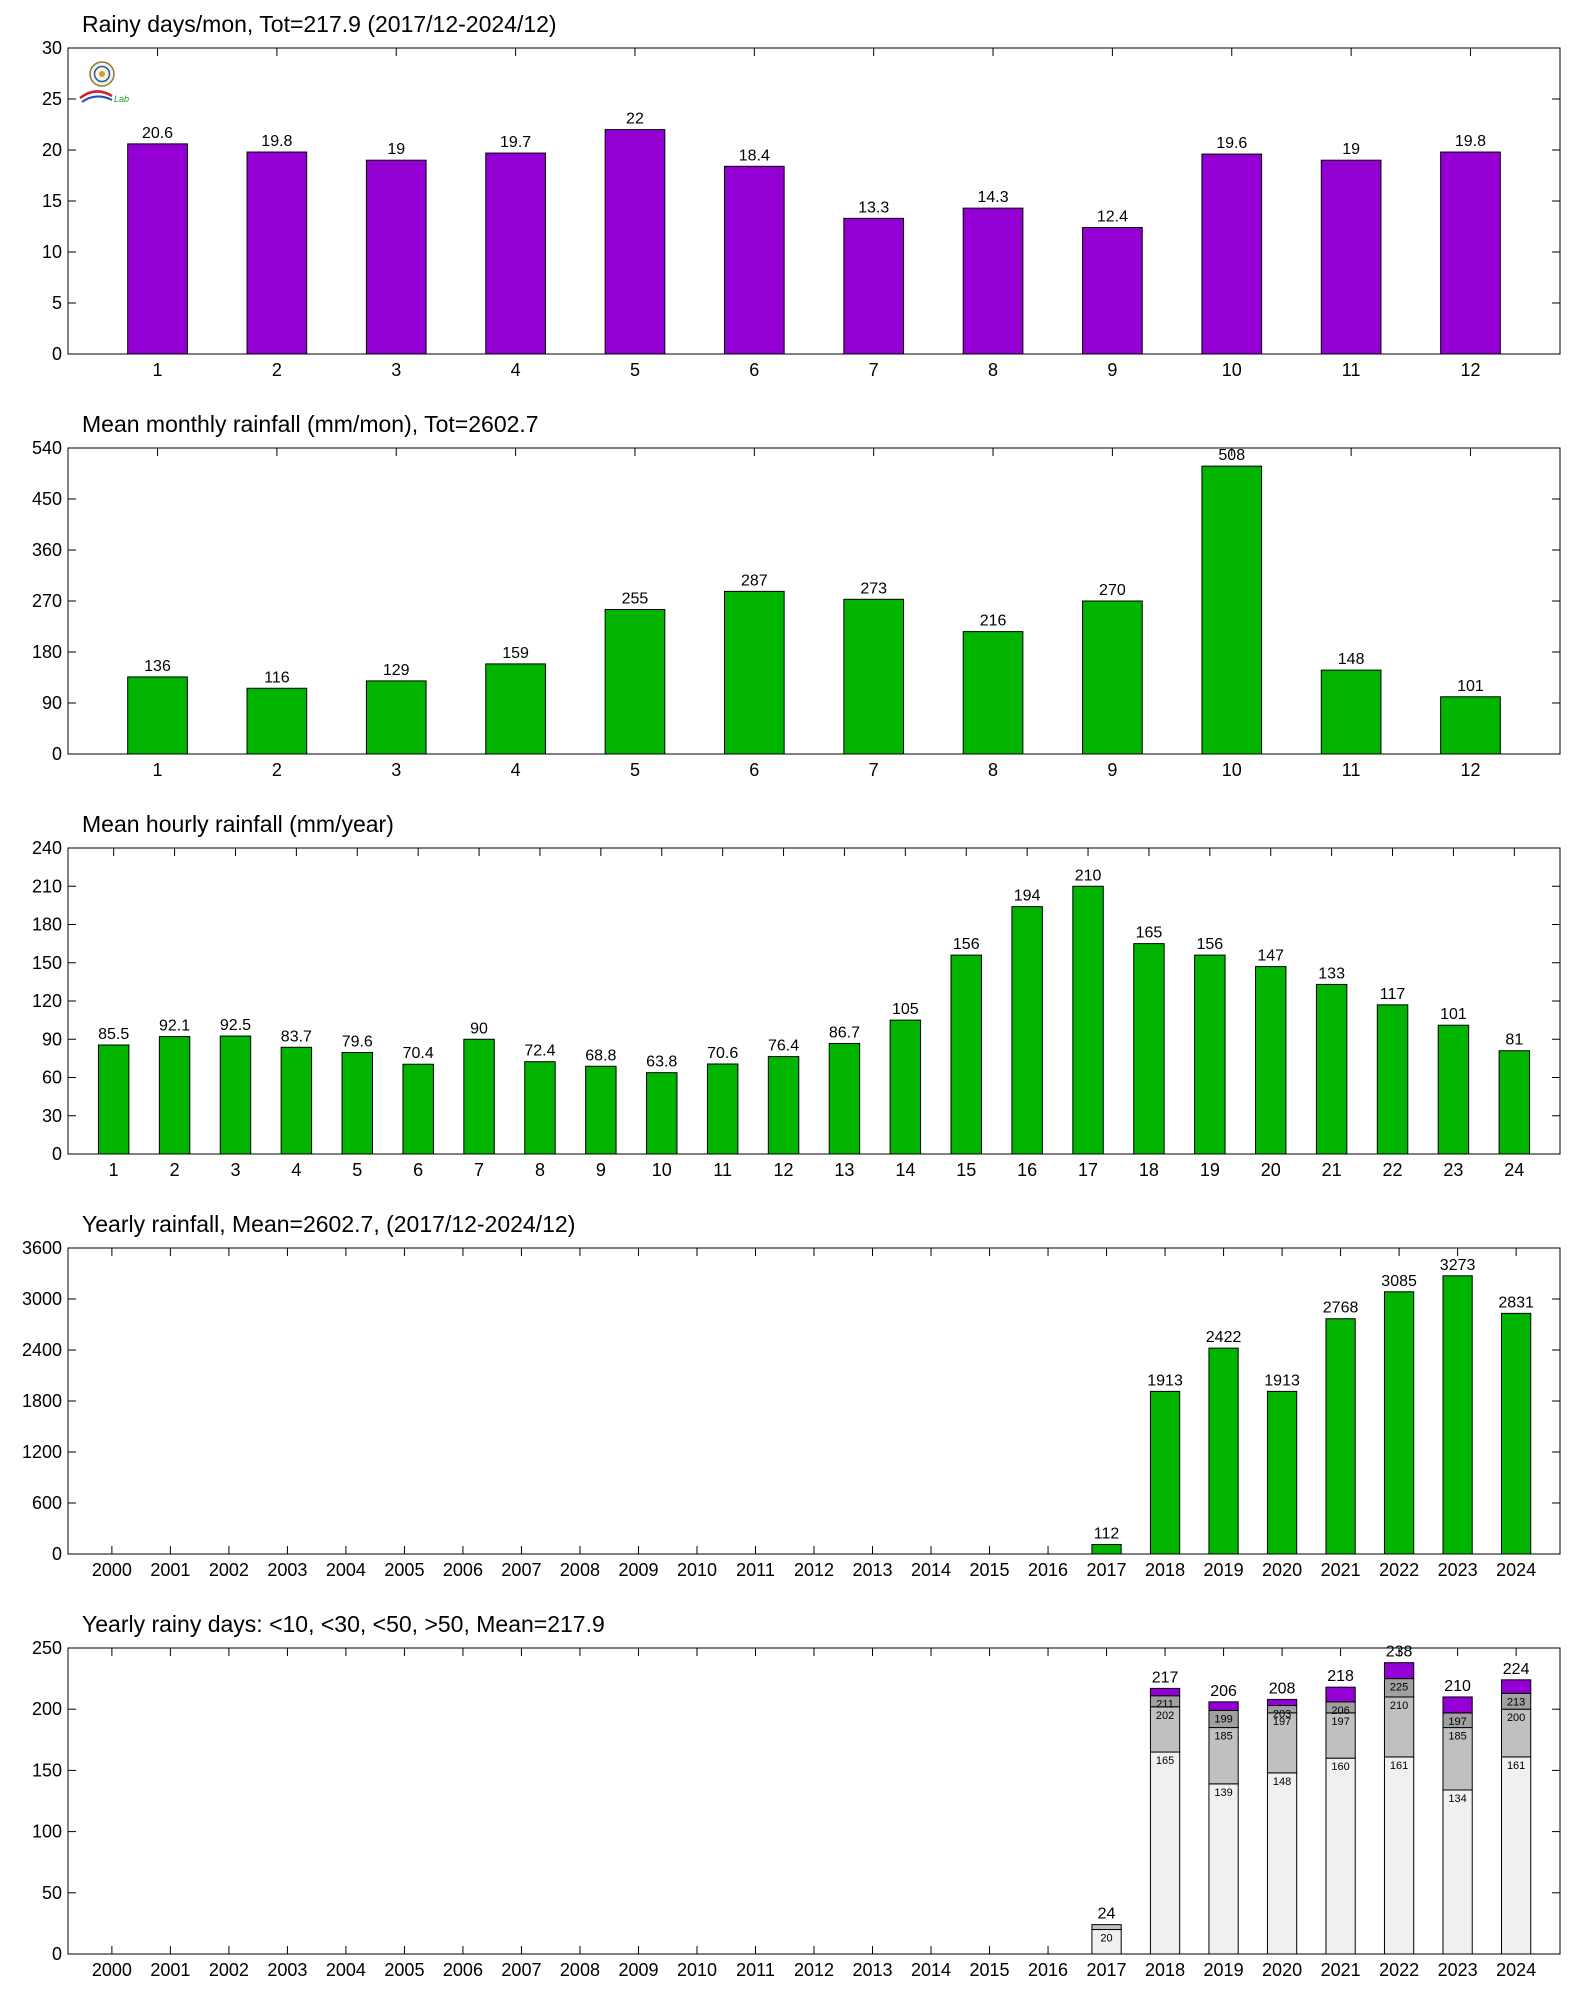  Describe the element at coordinates (57, 303) in the screenshot. I see `y-tick-label: 5` at that location.